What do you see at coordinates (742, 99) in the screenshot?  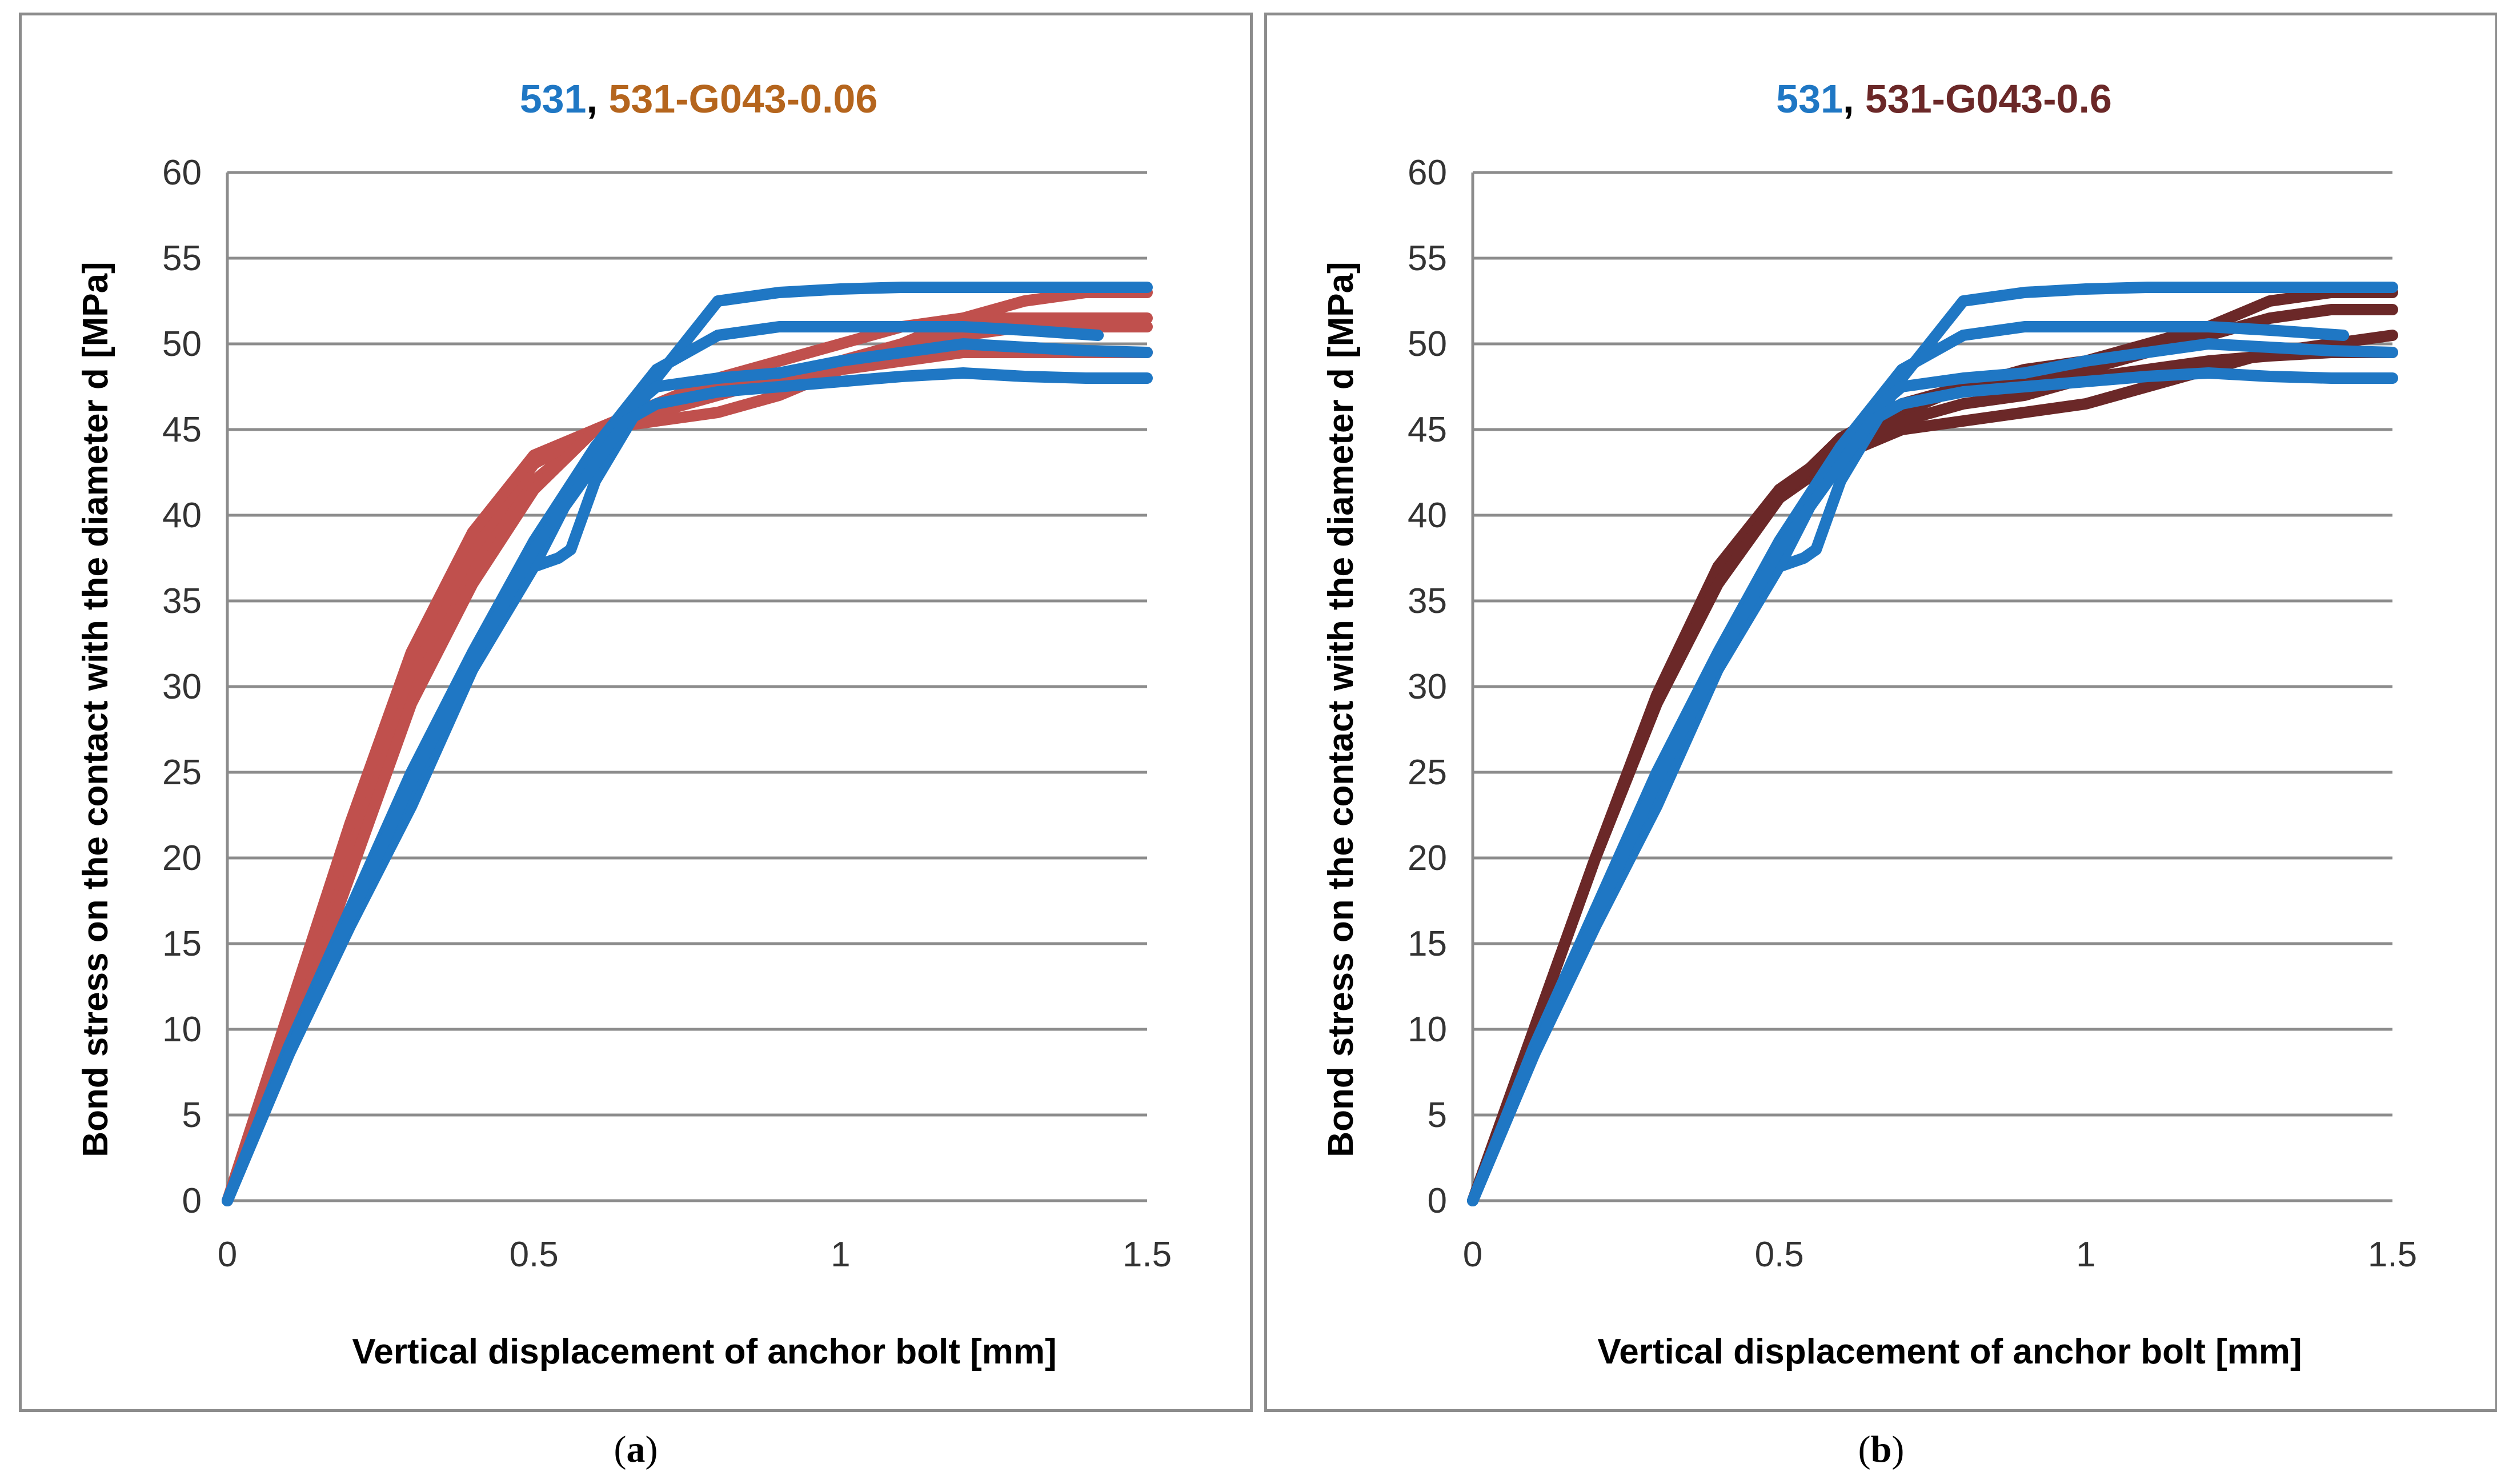 I see `chart-title-part: 531-G043-0.06` at bounding box center [742, 99].